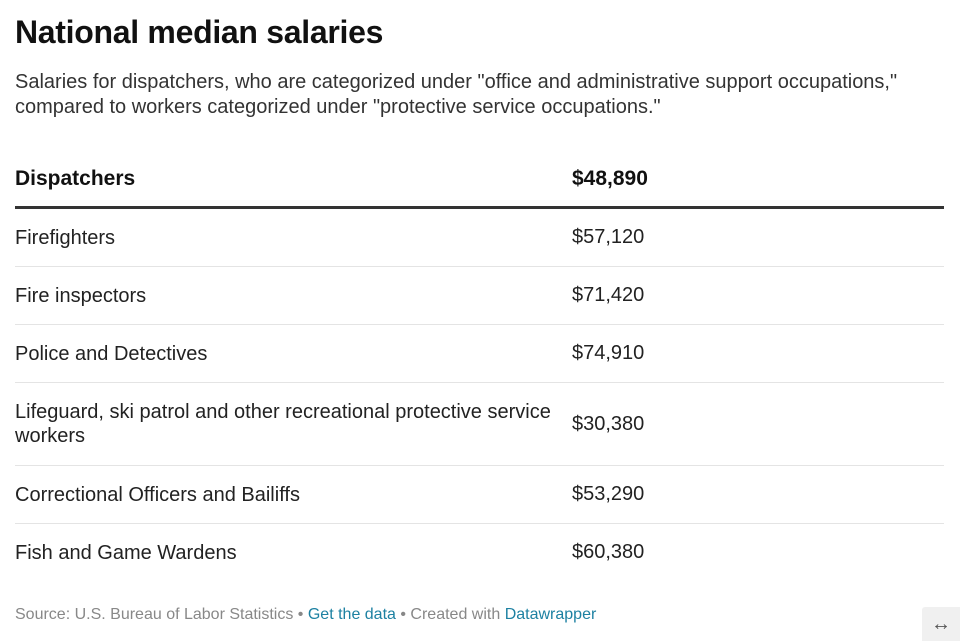 This screenshot has width=960, height=641. I want to click on row-label: Fish and Game Wardens, so click(126, 552).